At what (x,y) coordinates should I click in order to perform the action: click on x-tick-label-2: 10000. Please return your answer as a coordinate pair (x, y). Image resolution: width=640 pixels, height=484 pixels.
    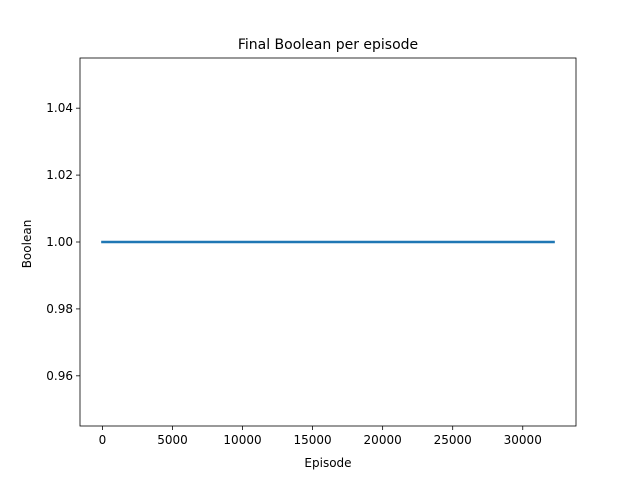
    Looking at the image, I should click on (242, 440).